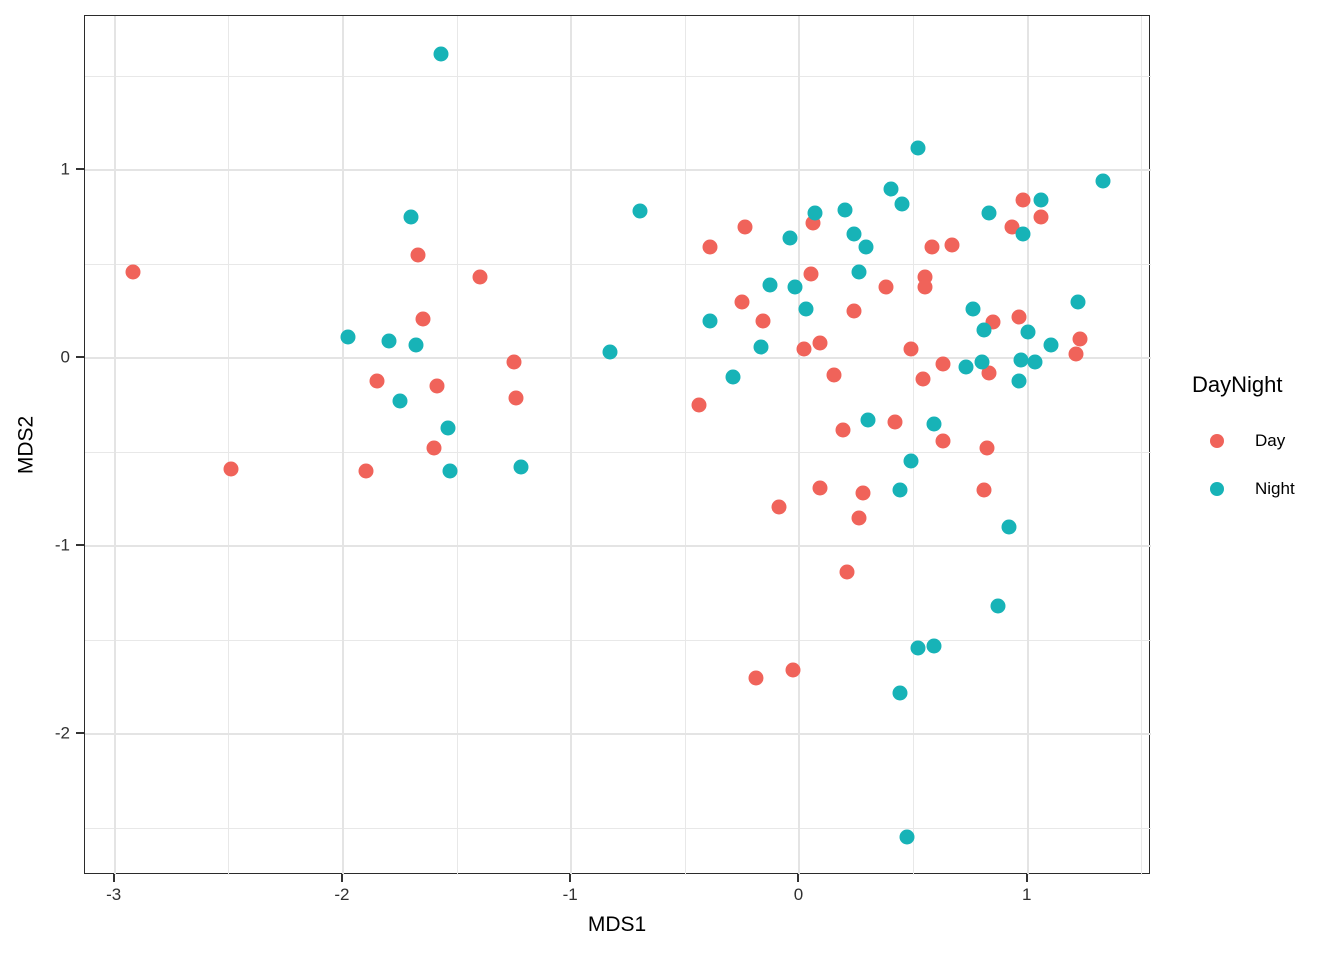 This screenshot has width=1344, height=960. Describe the element at coordinates (62, 545) in the screenshot. I see `y-axis-tick-label: -1` at that location.